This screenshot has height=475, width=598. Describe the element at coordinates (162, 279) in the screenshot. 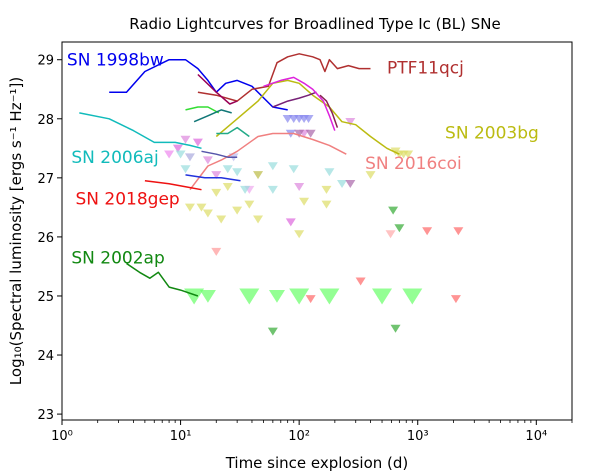

I see `series-line-sn-2002ap` at that location.